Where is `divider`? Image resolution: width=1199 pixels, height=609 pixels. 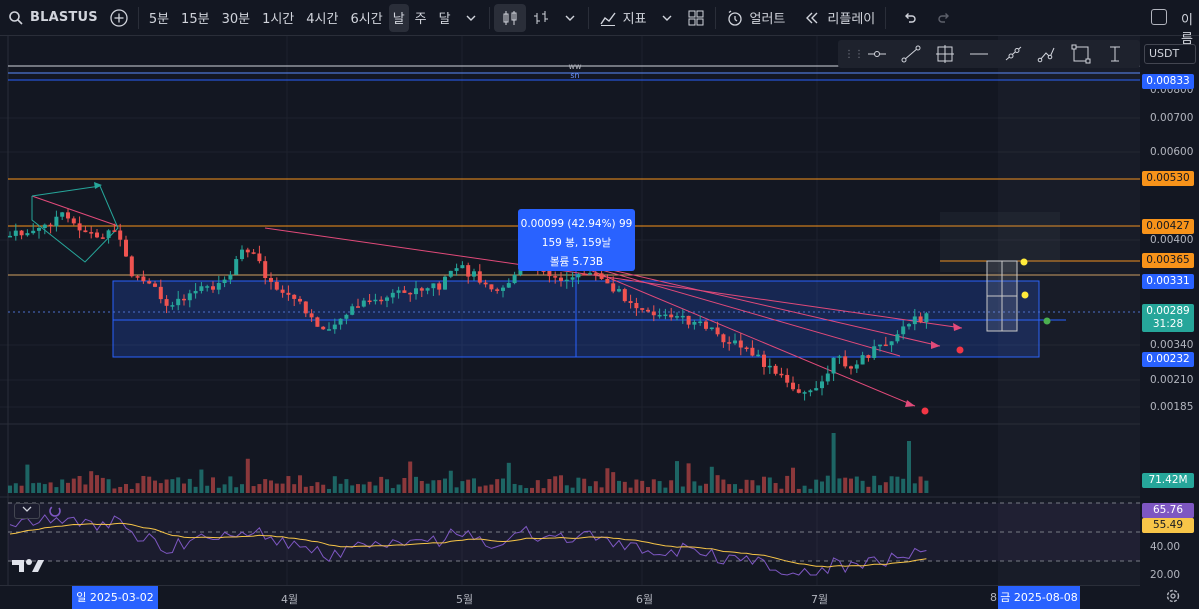
divider is located at coordinates (138, 17).